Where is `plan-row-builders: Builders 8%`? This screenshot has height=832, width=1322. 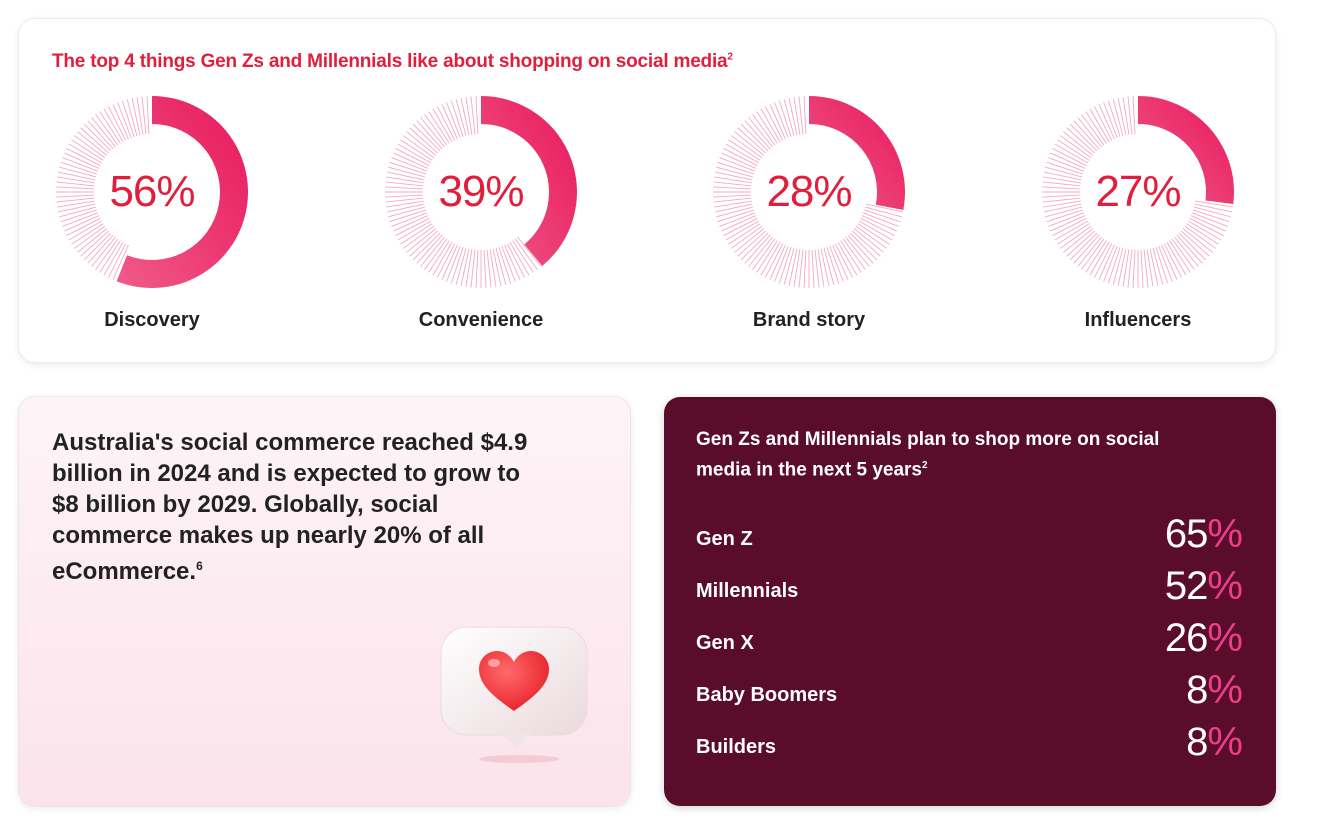
plan-row-builders: Builders 8% is located at coordinates (969, 742).